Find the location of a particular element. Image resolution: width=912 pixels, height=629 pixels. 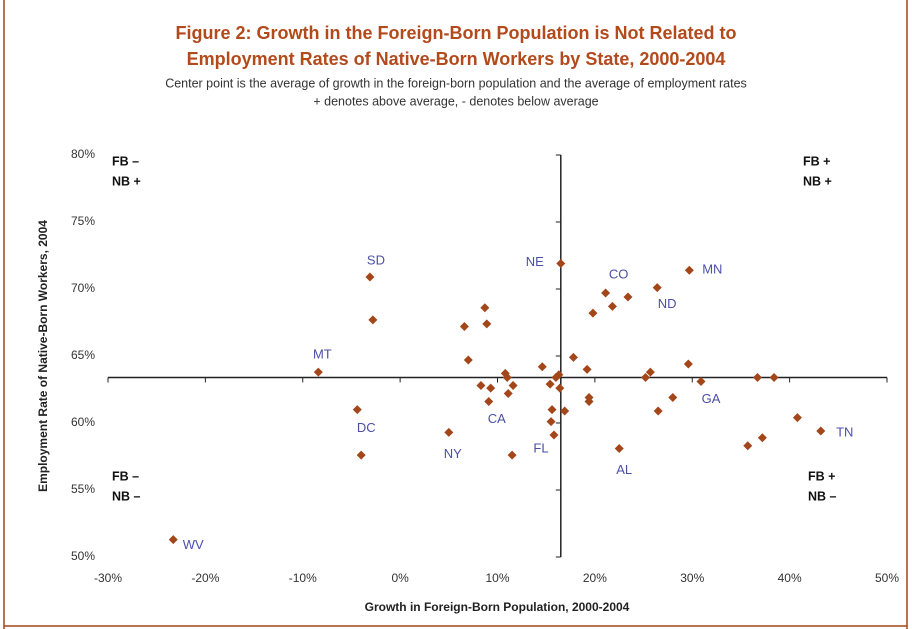

point-label: GA is located at coordinates (711, 398).